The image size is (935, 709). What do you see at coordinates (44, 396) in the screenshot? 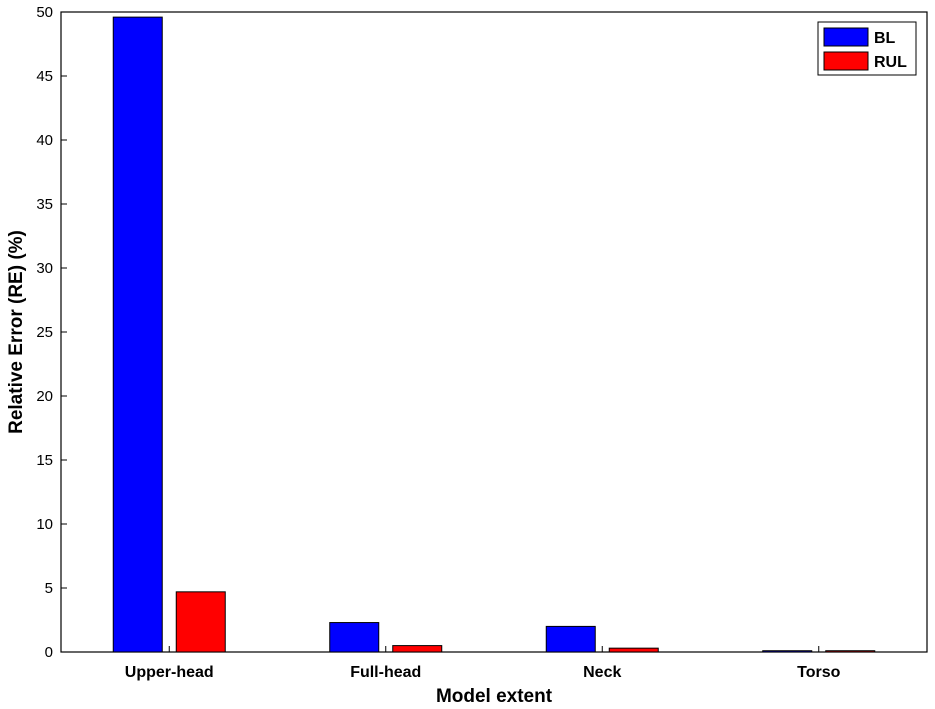
I see `y-tick-label: 20` at bounding box center [44, 396].